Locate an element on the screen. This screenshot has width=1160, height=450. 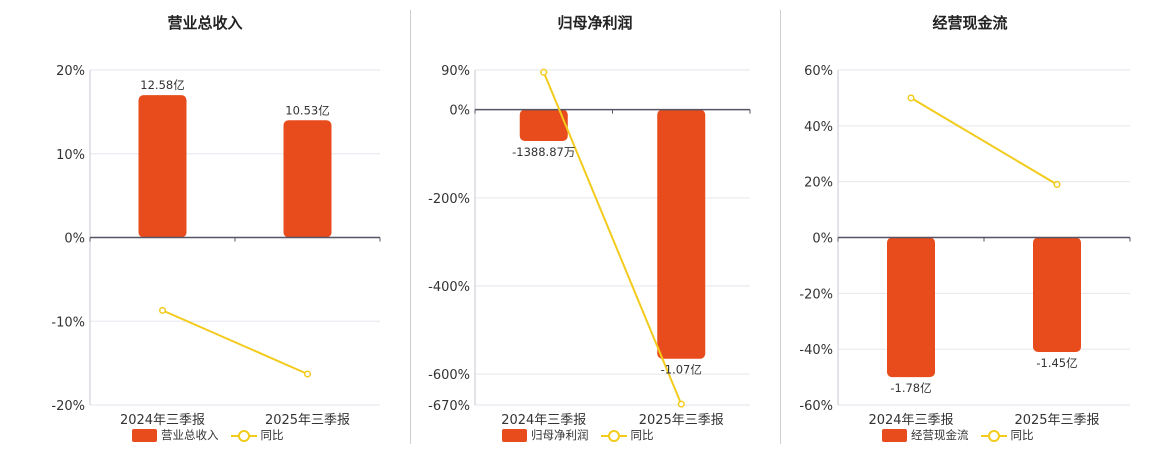
y-tick-label: 90% is located at coordinates (455, 71).